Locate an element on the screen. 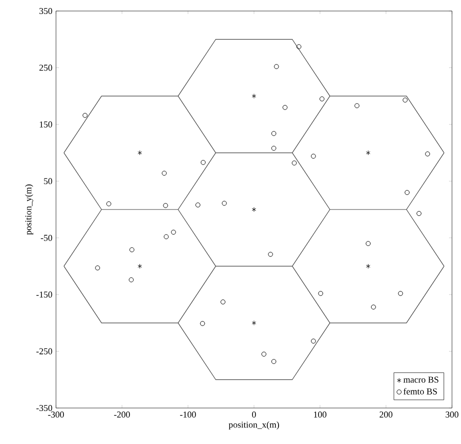 The image size is (461, 444). x-tick-label: 200 is located at coordinates (386, 415).